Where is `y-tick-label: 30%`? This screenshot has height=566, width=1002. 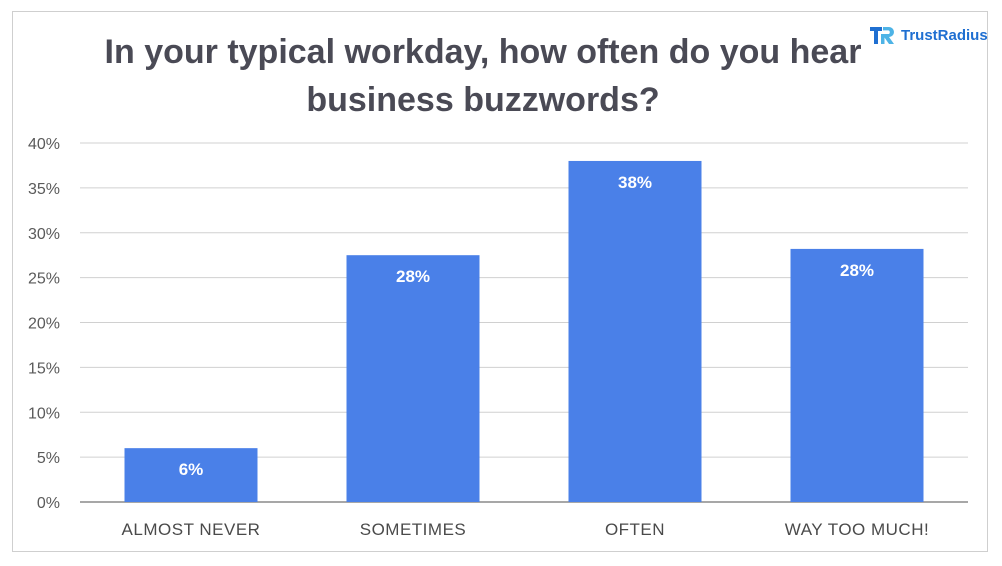
y-tick-label: 30% is located at coordinates (44, 234).